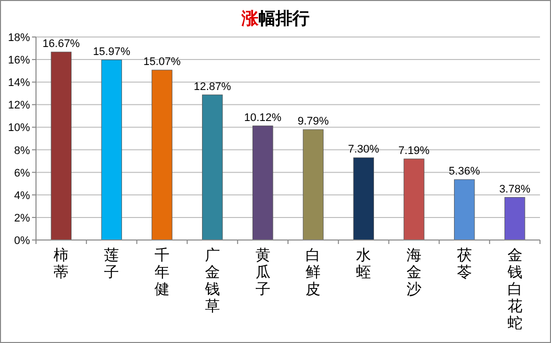 The height and width of the screenshot is (343, 551). What do you see at coordinates (162, 62) in the screenshot?
I see `data-label: 15.07%` at bounding box center [162, 62].